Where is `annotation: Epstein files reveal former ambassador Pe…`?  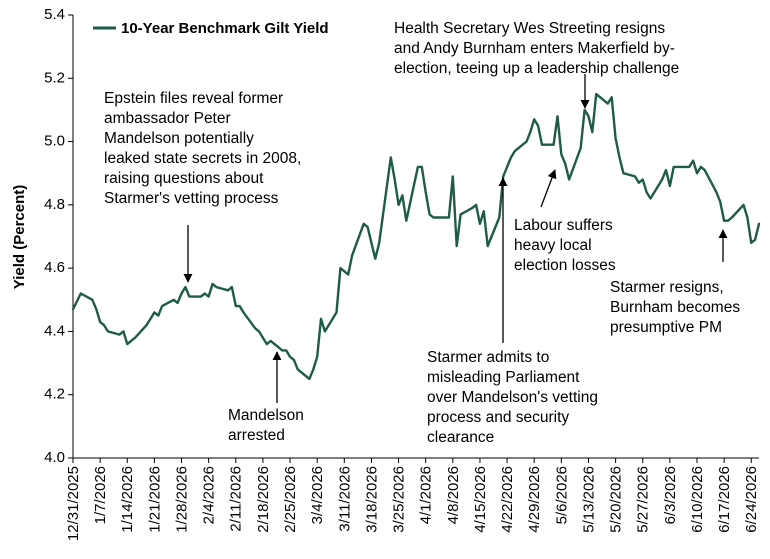
annotation: Epstein files reveal former ambassador Pe… is located at coordinates (202, 186).